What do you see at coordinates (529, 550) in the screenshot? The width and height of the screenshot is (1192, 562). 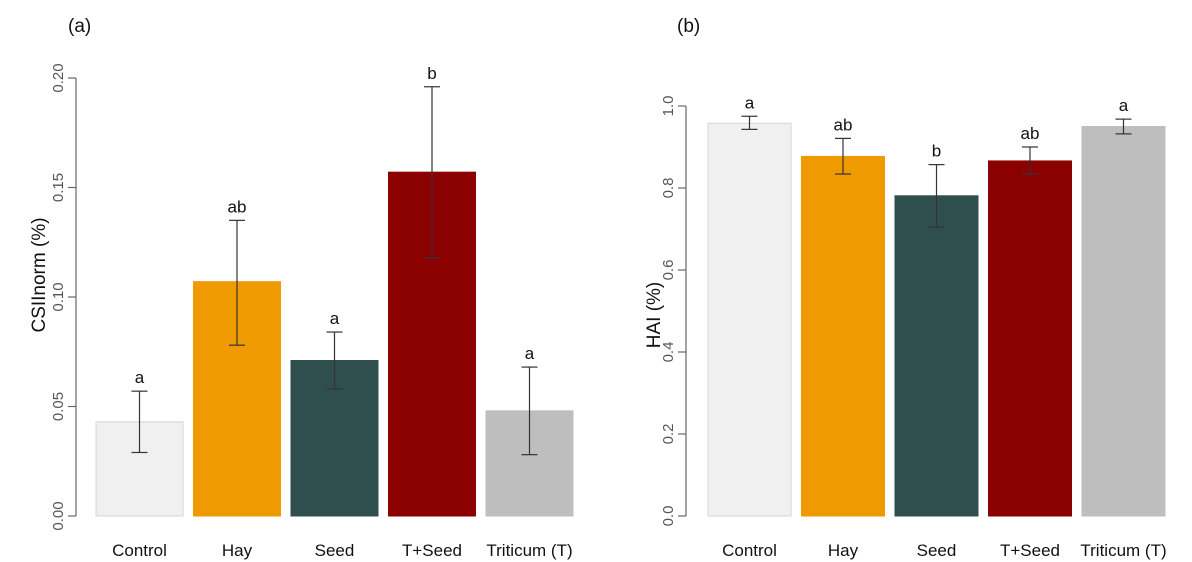 I see `panel-a-category-label: Triticum (T)` at bounding box center [529, 550].